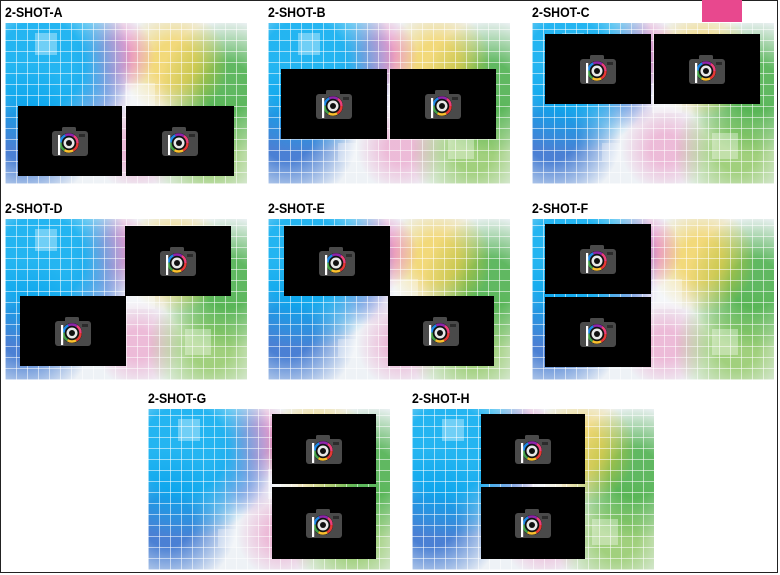 The width and height of the screenshot is (780, 575). What do you see at coordinates (34, 12) in the screenshot?
I see `layout-label: 2-SHOT-A` at bounding box center [34, 12].